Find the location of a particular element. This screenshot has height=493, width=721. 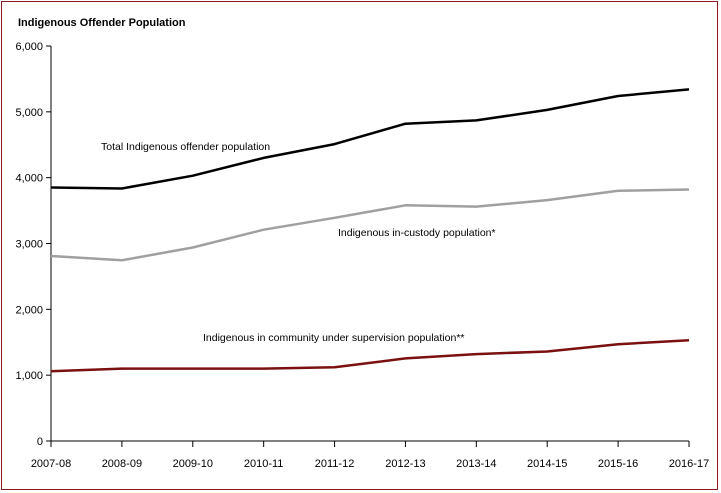

x-tick-label: 2015-16 is located at coordinates (618, 464).